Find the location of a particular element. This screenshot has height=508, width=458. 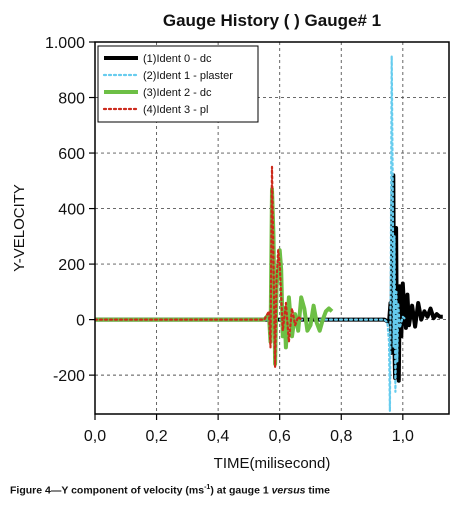

caption-superscript: -1 is located at coordinates (207, 487).